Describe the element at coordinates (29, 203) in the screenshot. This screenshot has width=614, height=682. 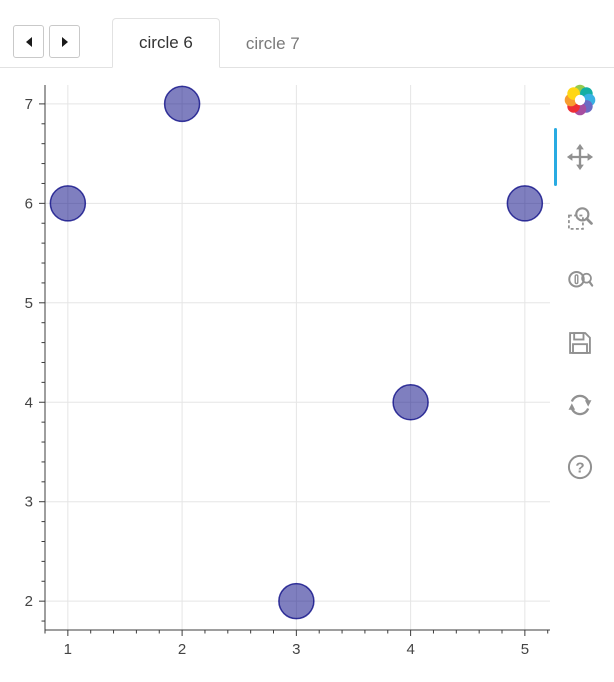
I see `y-tick-label: 6` at that location.